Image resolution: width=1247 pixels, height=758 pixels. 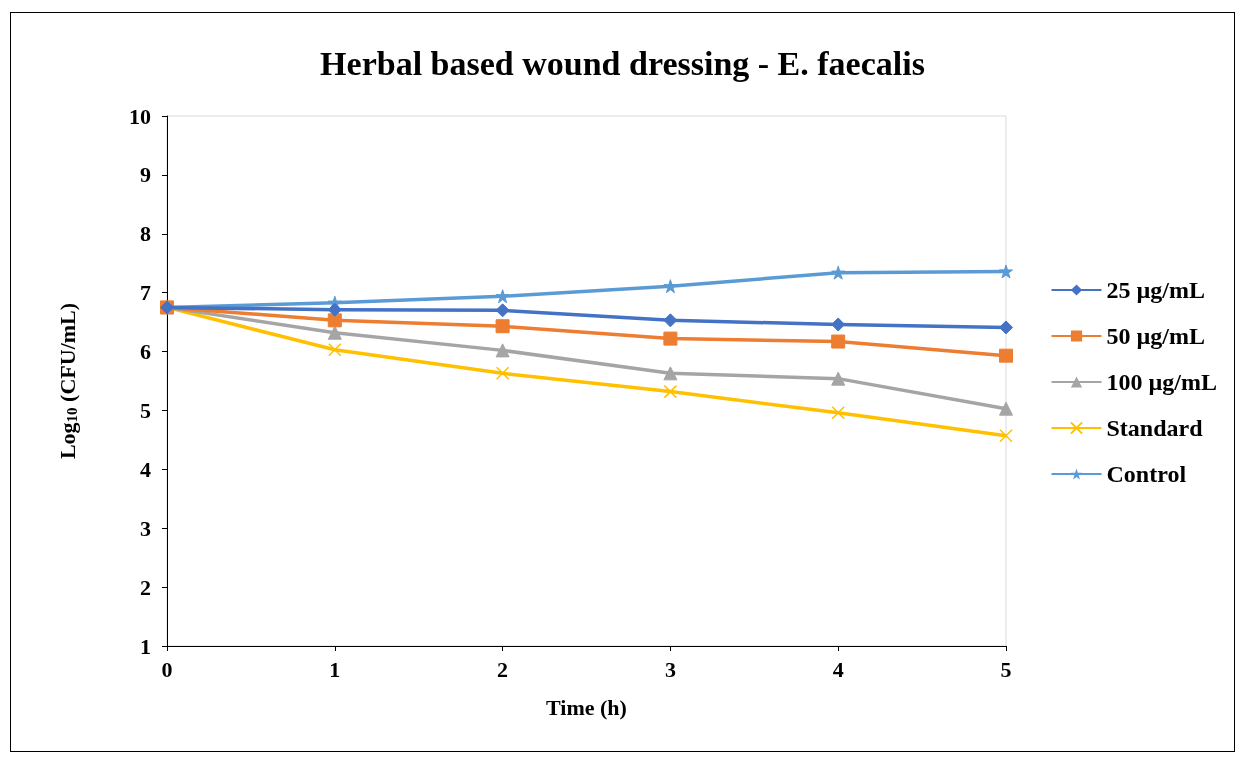 I want to click on x-tick-label: 3, so click(x=670, y=669).